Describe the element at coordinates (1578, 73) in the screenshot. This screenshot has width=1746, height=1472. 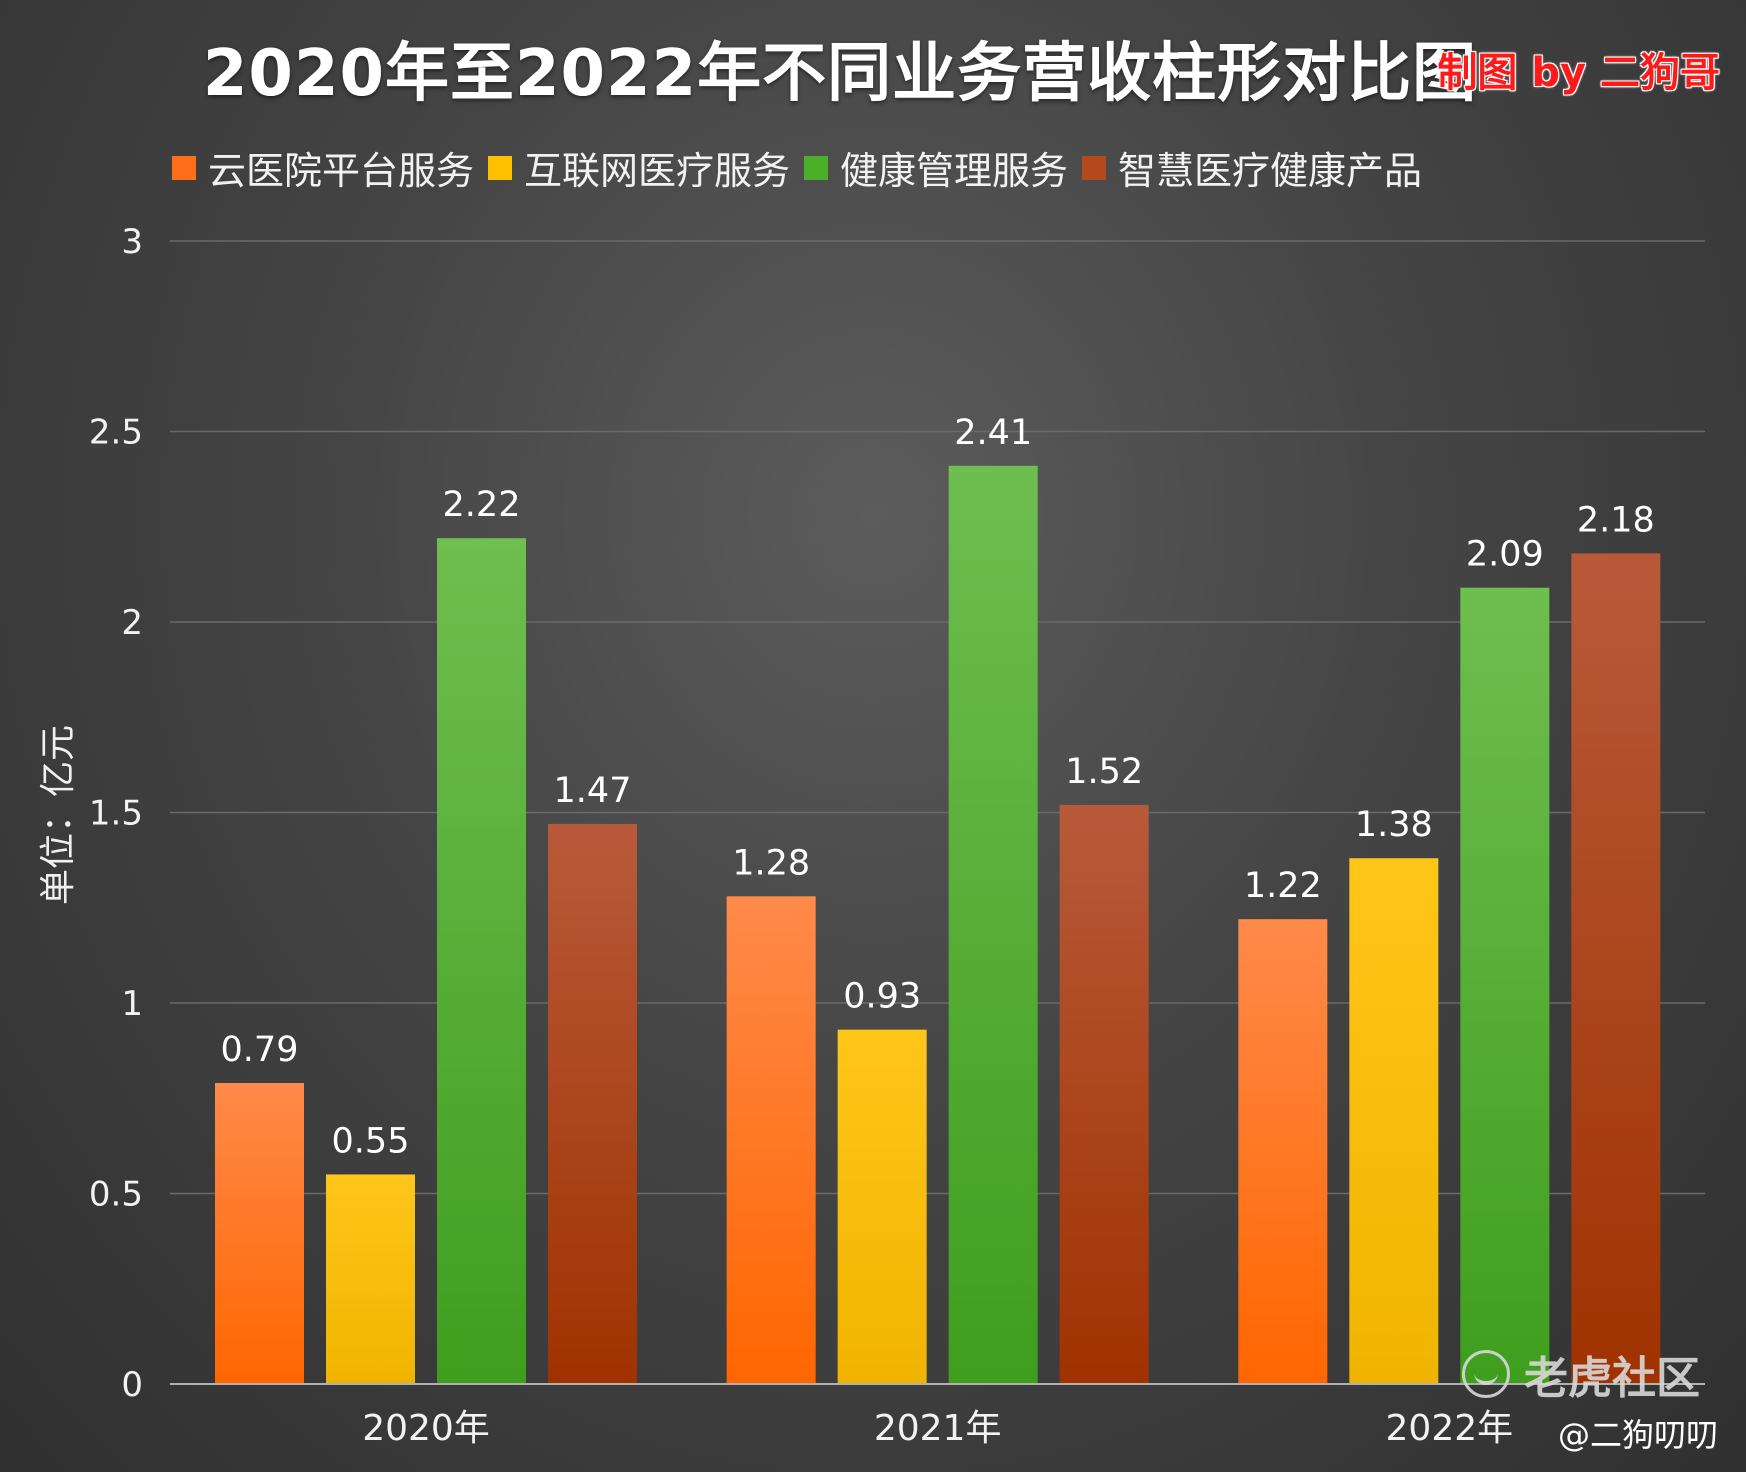
I see `author-credit: 制图 by 二狗哥` at that location.